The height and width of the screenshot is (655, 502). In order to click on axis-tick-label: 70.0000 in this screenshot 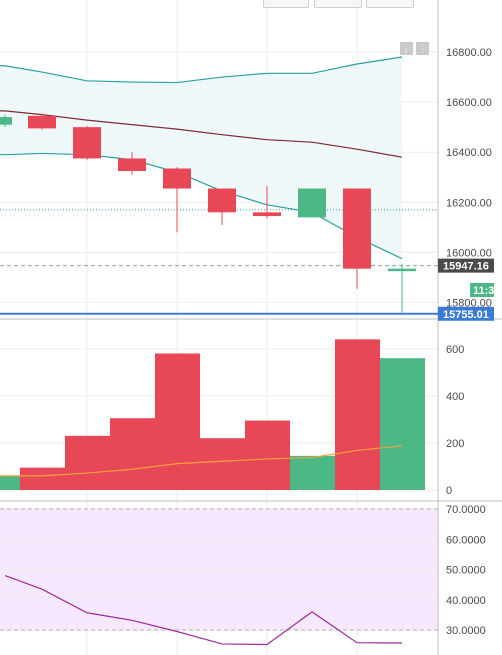, I will do `click(466, 510)`.